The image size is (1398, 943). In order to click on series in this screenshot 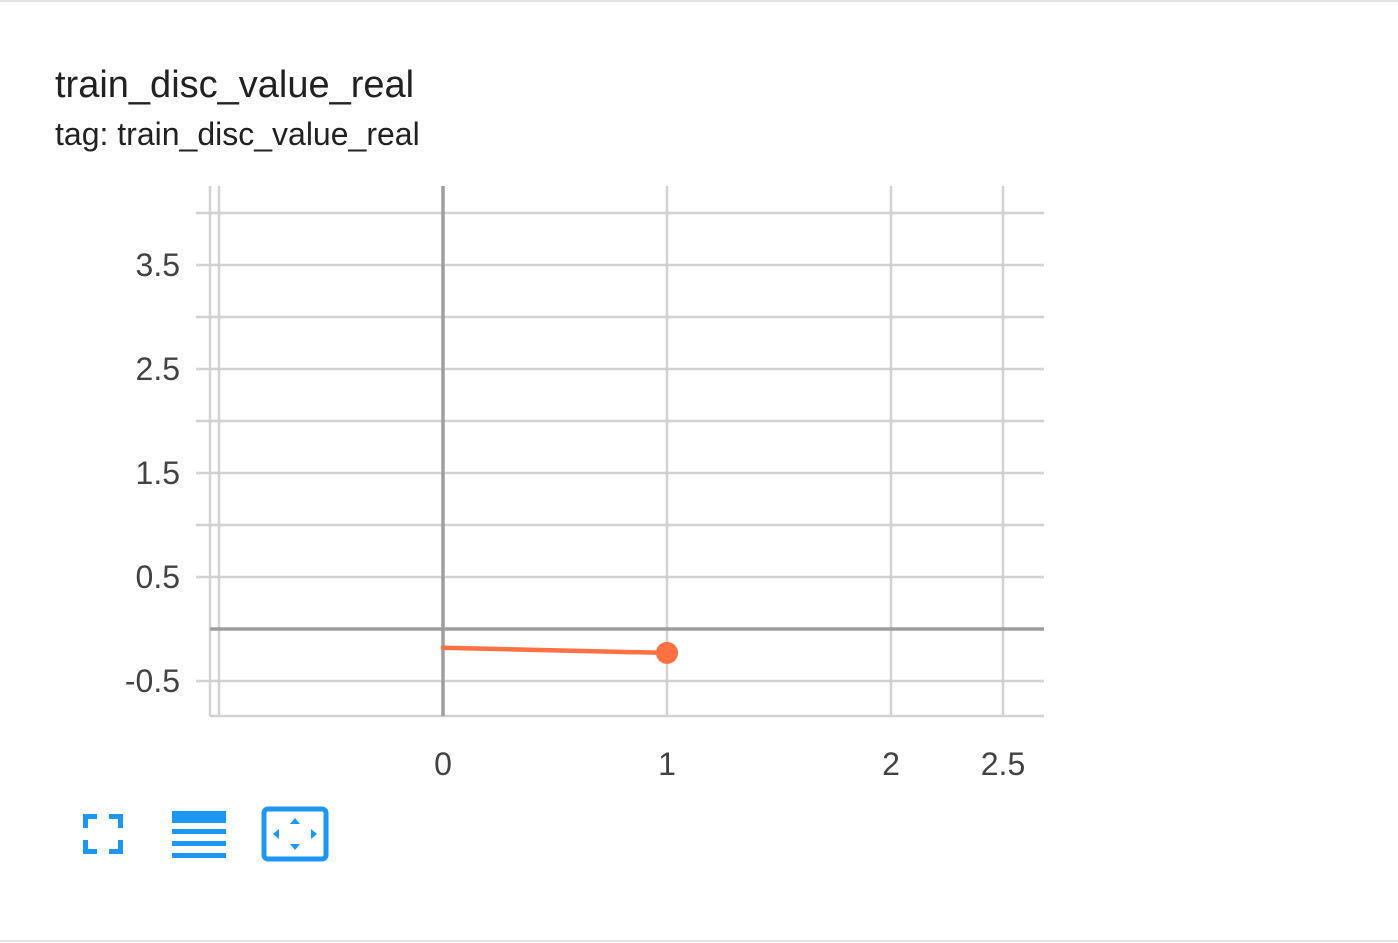, I will do `click(559, 652)`.